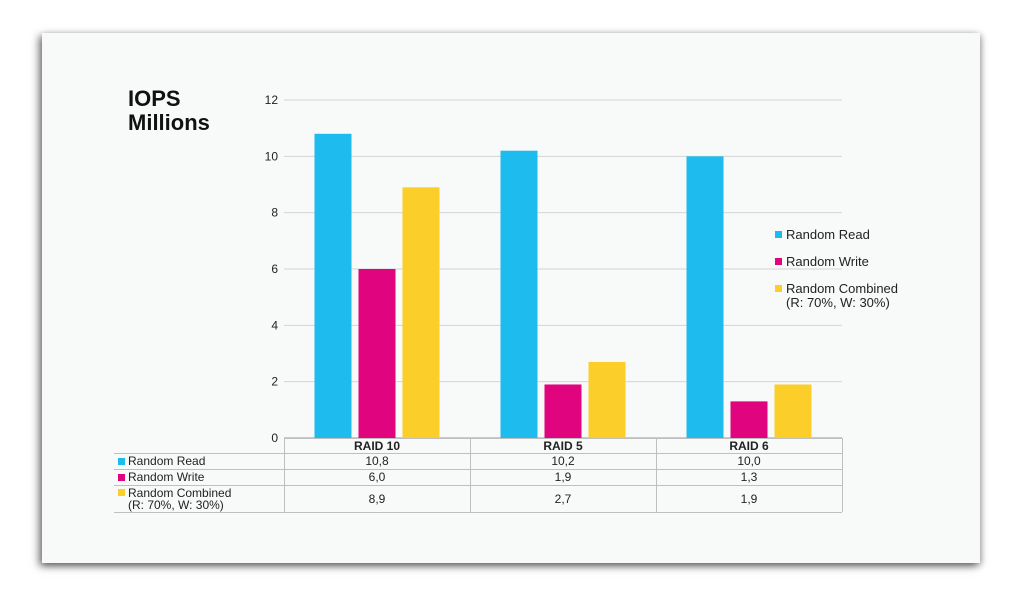  I want to click on chart-title-line-2: Millions, so click(169, 122).